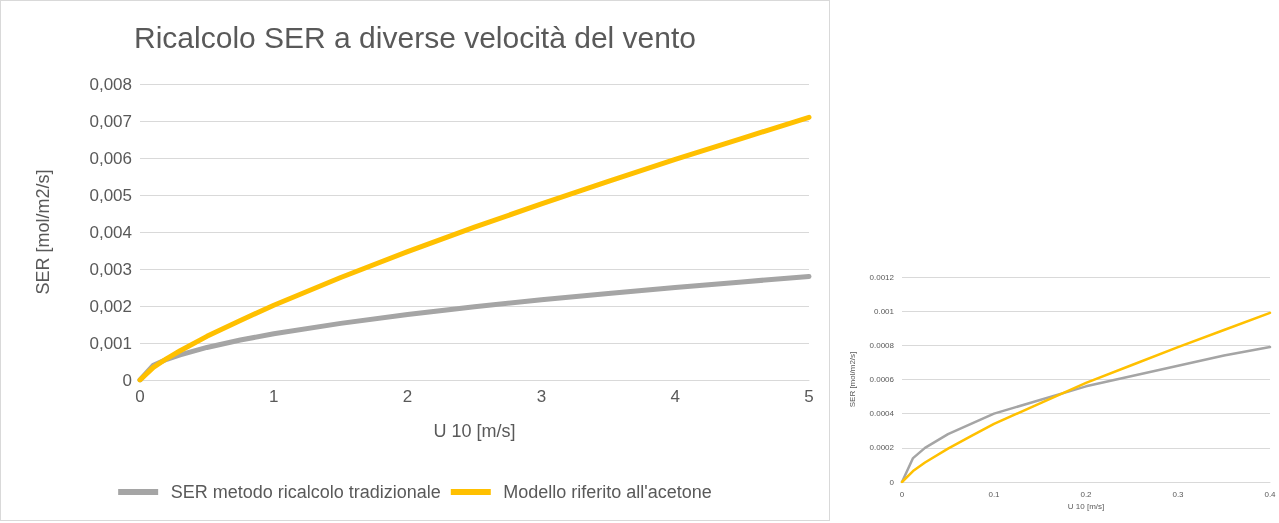  Describe the element at coordinates (882, 414) in the screenshot. I see `y-tick-label: 0.0004` at that location.